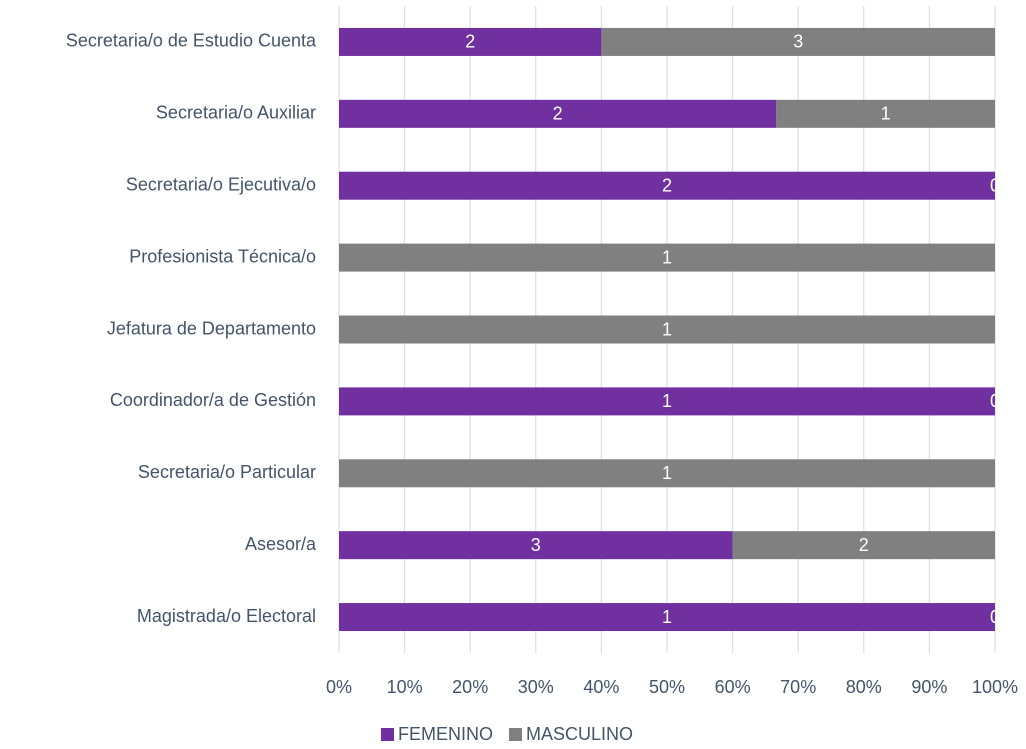 This screenshot has width=1026, height=749. Describe the element at coordinates (211, 328) in the screenshot. I see `y-tick-label: Jefatura de Departamento` at that location.